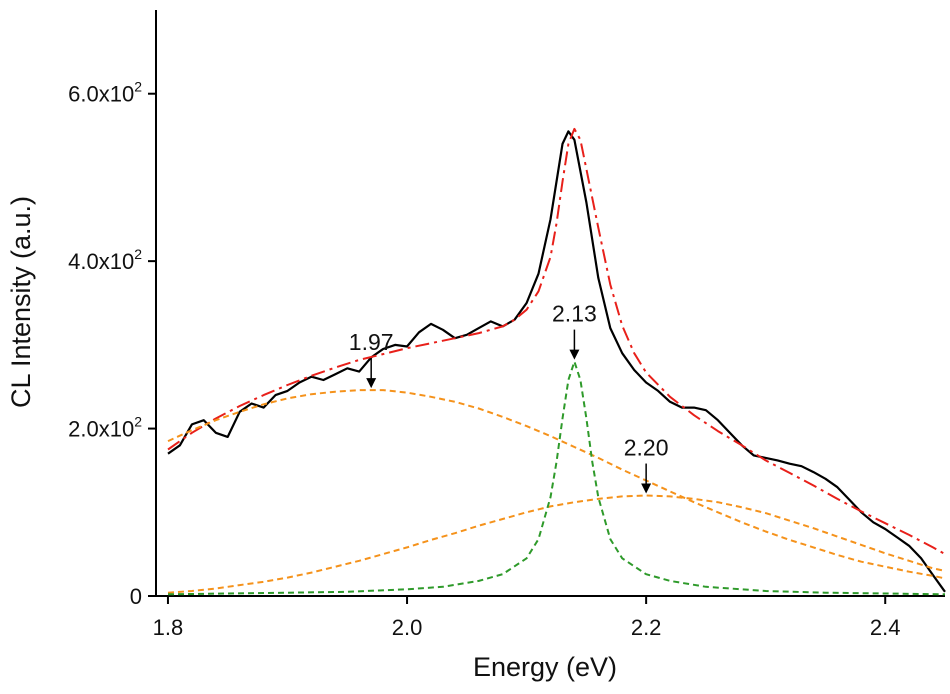 The height and width of the screenshot is (694, 950). What do you see at coordinates (509, 397) in the screenshot?
I see `annotations-layer: 1.97 2.13 2.20` at bounding box center [509, 397].